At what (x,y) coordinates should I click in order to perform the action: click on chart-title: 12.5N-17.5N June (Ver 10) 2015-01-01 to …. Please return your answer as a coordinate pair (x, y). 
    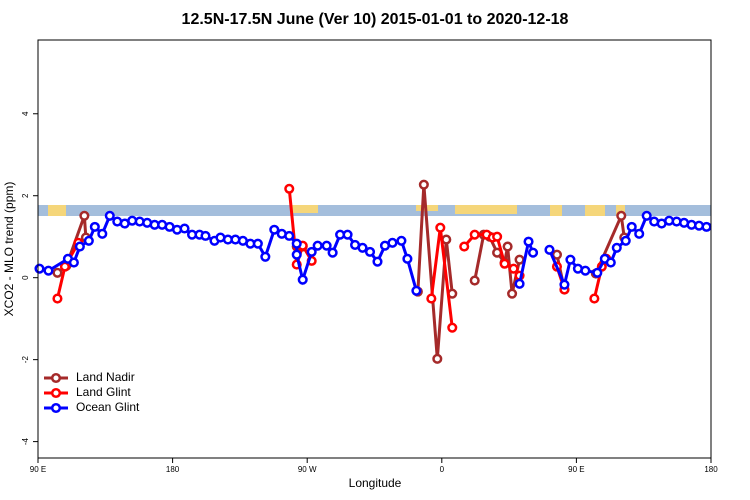
    Looking at the image, I should click on (375, 19).